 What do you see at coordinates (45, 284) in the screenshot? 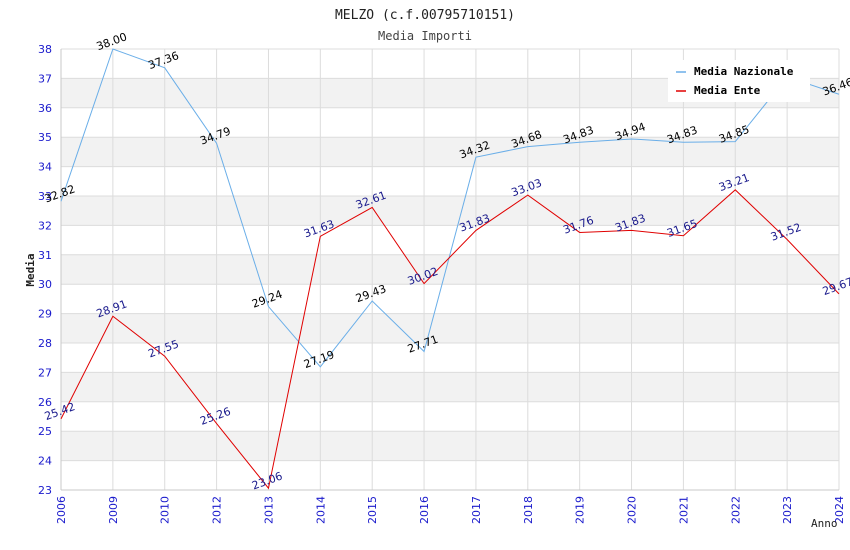
I see `y-tick-label: 30` at bounding box center [45, 284].